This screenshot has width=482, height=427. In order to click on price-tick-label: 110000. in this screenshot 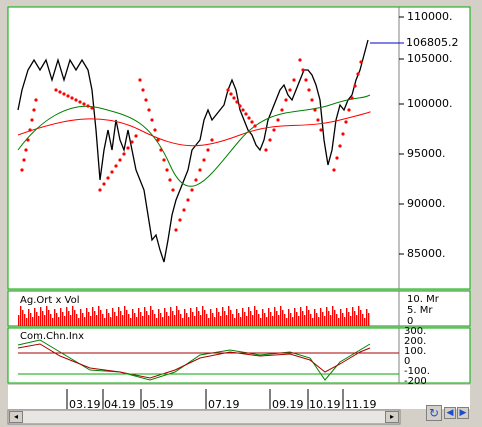, I will do `click(430, 16)`.